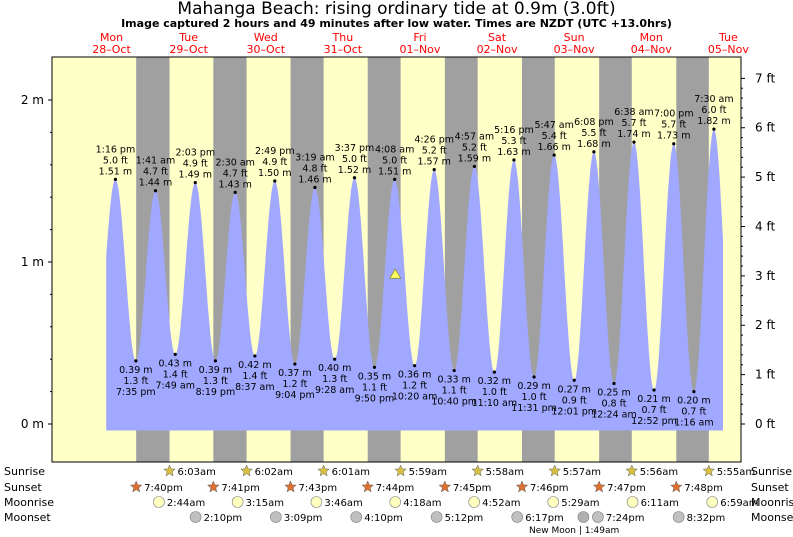 The image size is (793, 537). What do you see at coordinates (414, 375) in the screenshot?
I see `tide-metre-label: 0.36 m` at bounding box center [414, 375].